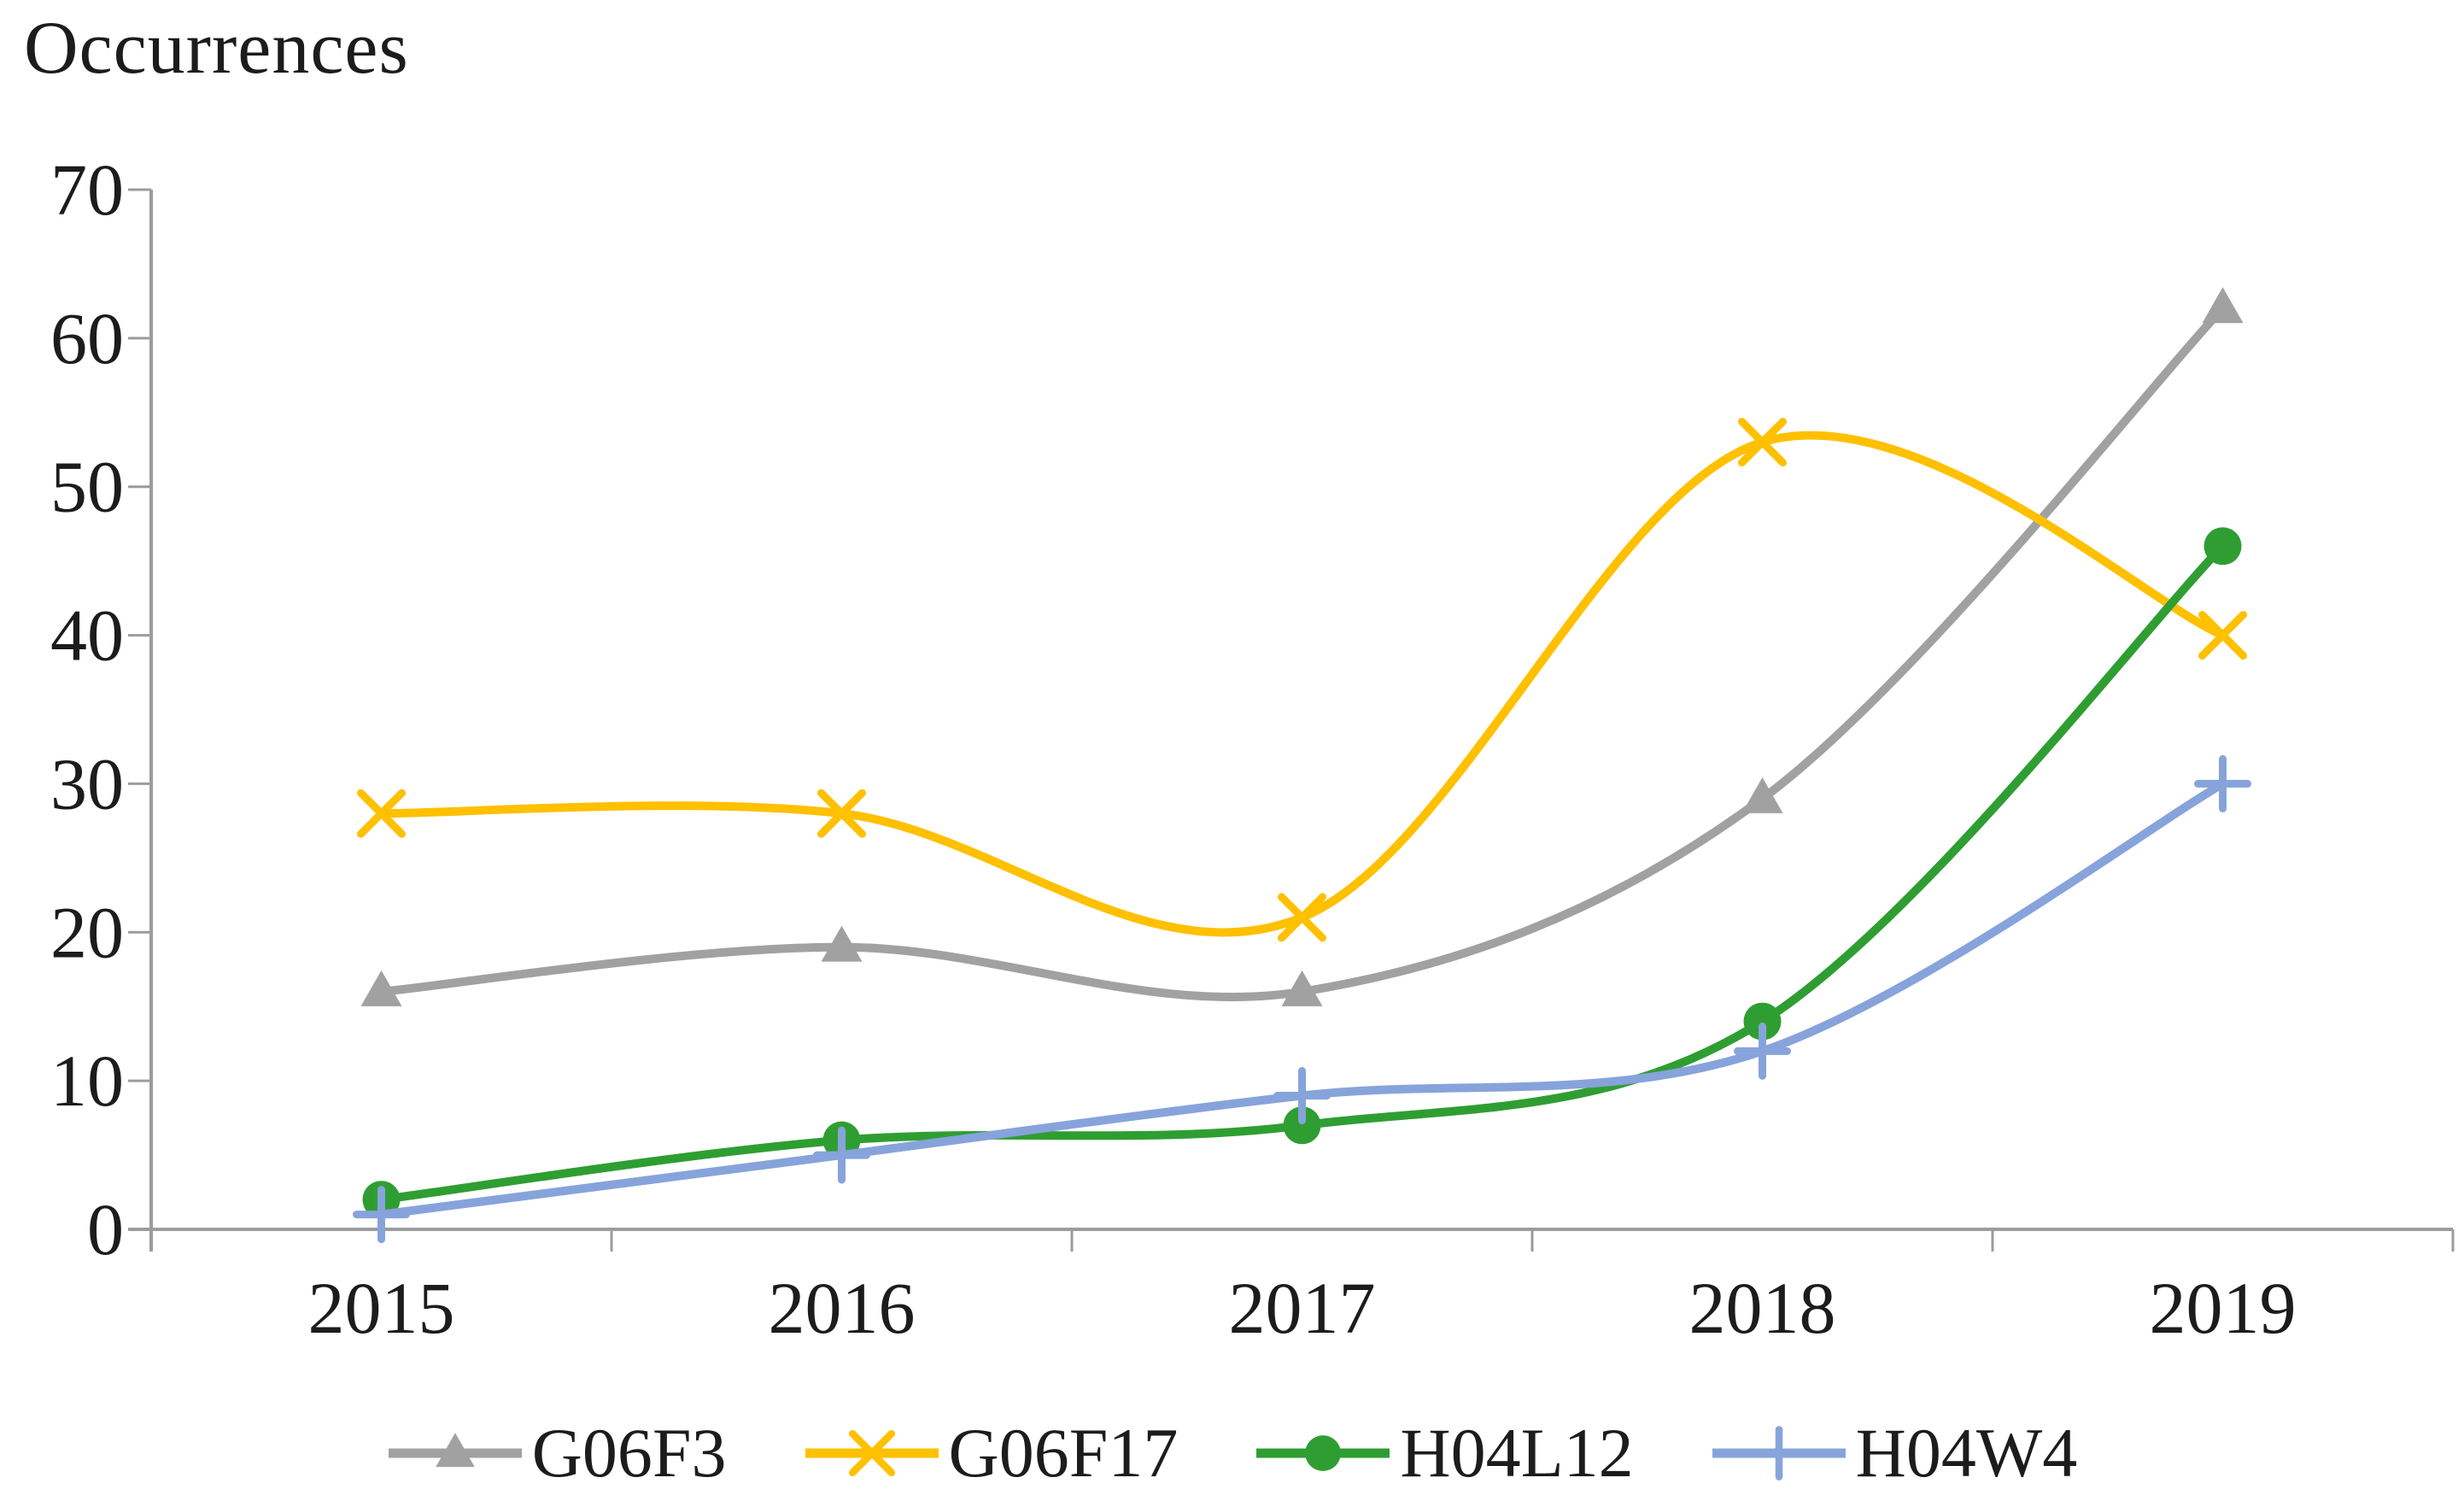  I want to click on legend-item-H04W4: H04W4, so click(1894, 1453).